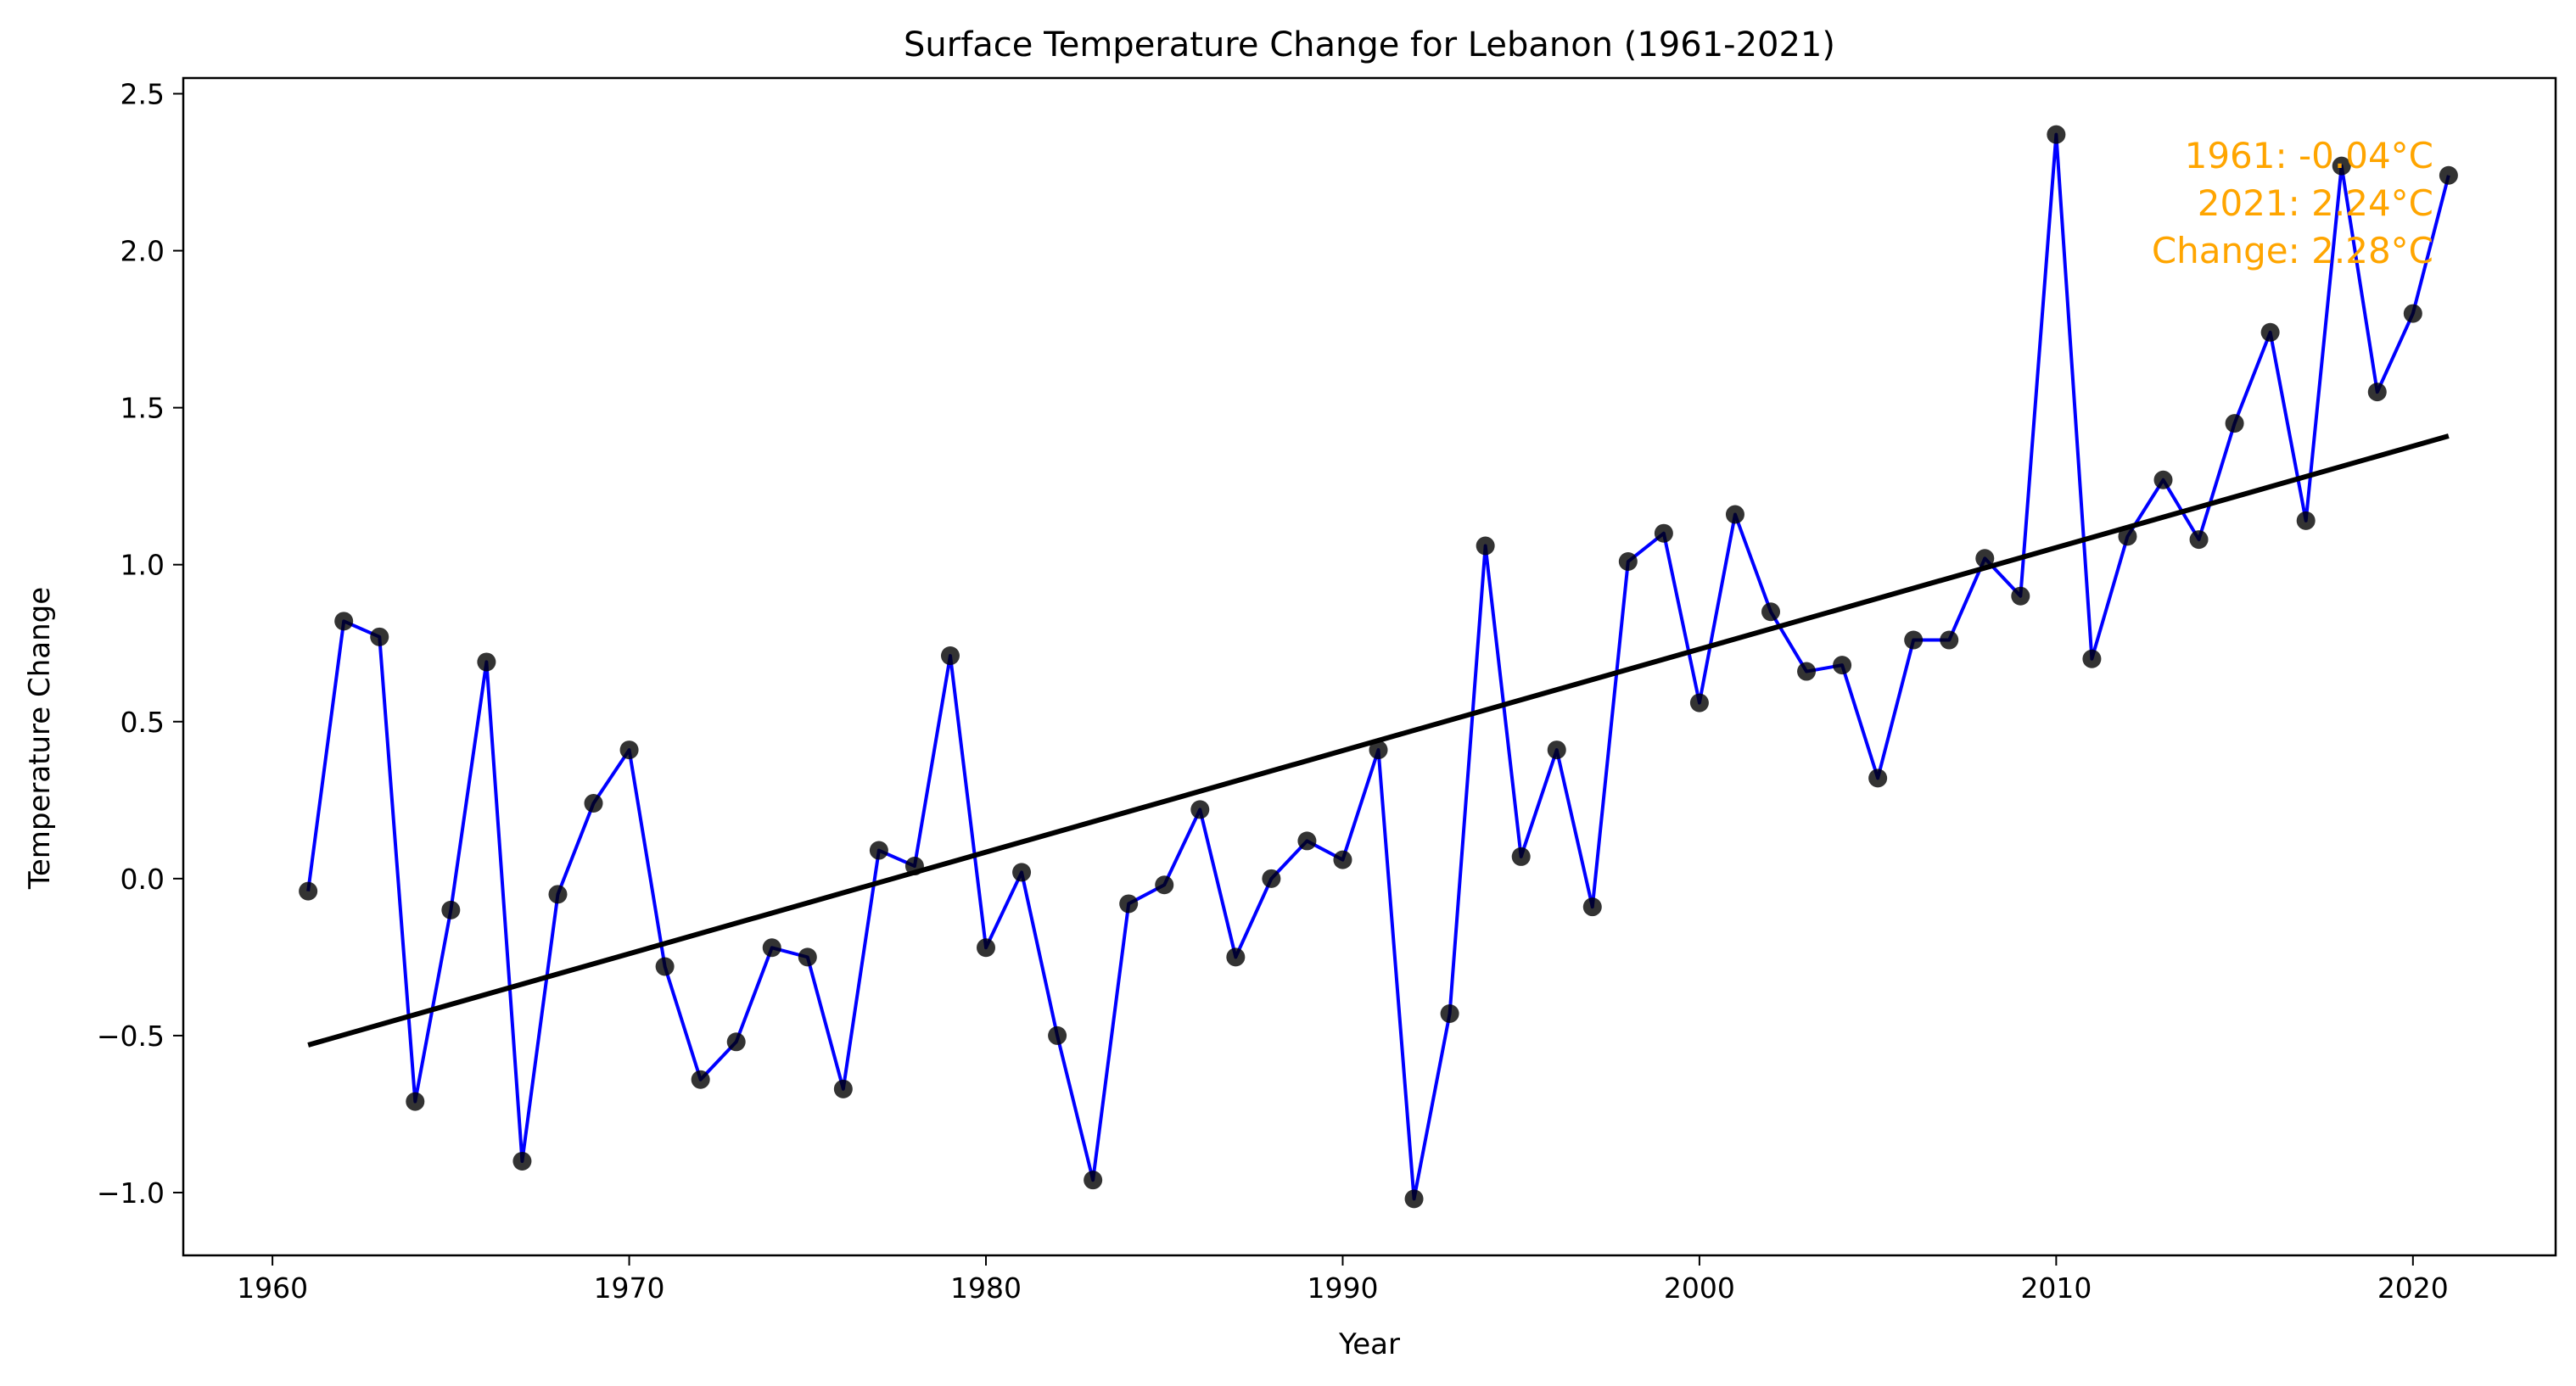 The height and width of the screenshot is (1386, 2576). I want to click on y-tick-label: 0.0, so click(143, 879).